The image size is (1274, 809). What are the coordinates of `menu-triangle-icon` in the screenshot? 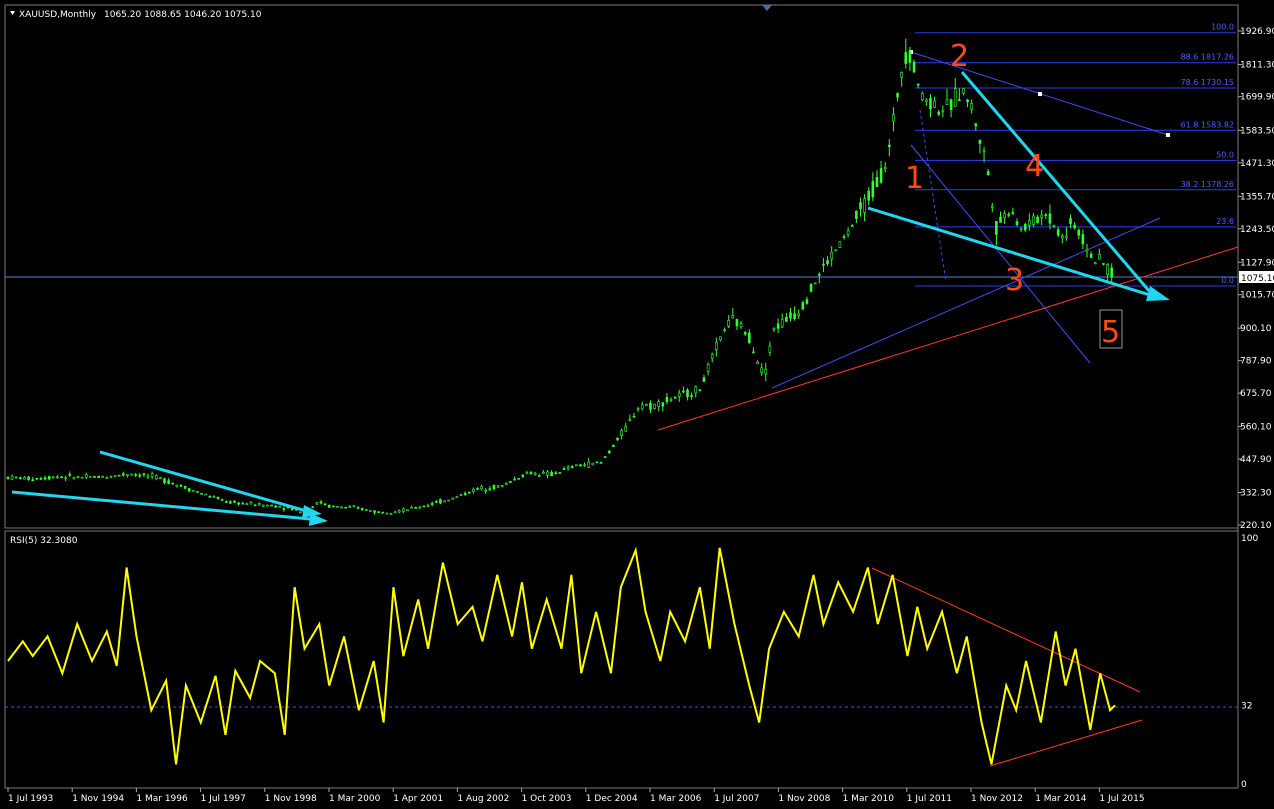 It's located at (12, 13).